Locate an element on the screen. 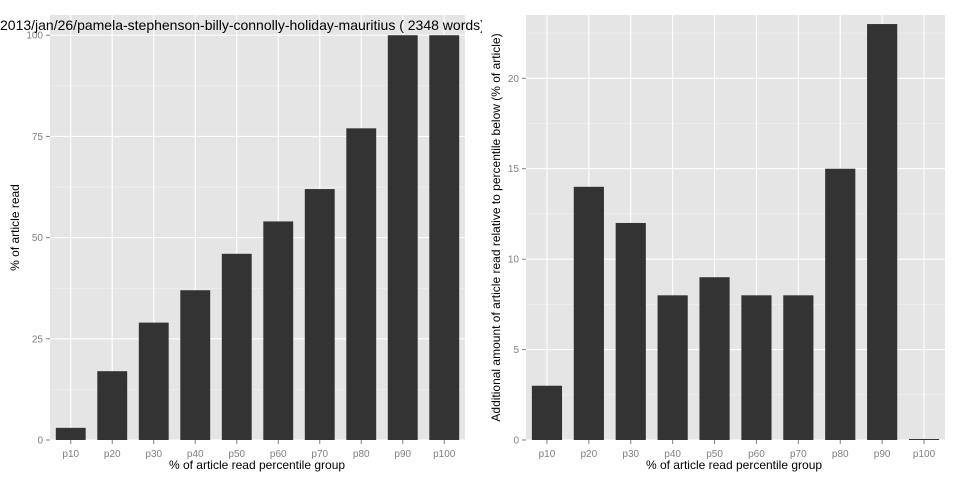 This screenshot has height=480, width=960. y-tick-label: 75 is located at coordinates (38, 137).